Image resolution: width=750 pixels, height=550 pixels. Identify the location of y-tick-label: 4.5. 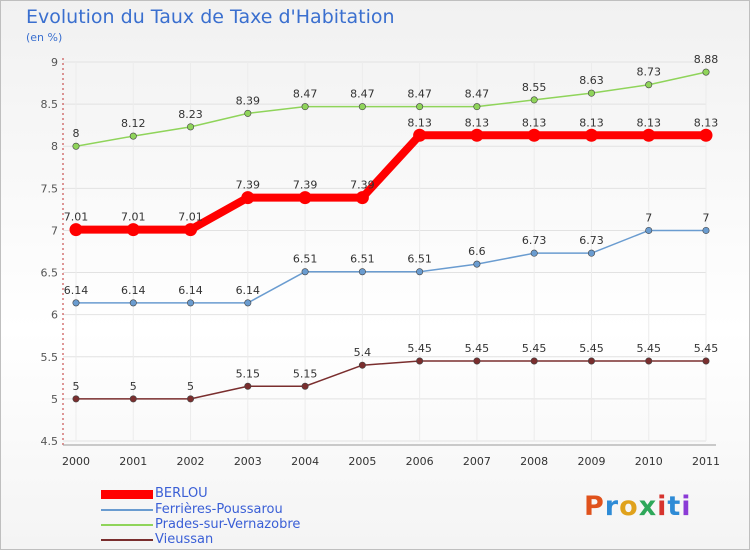
(50, 441).